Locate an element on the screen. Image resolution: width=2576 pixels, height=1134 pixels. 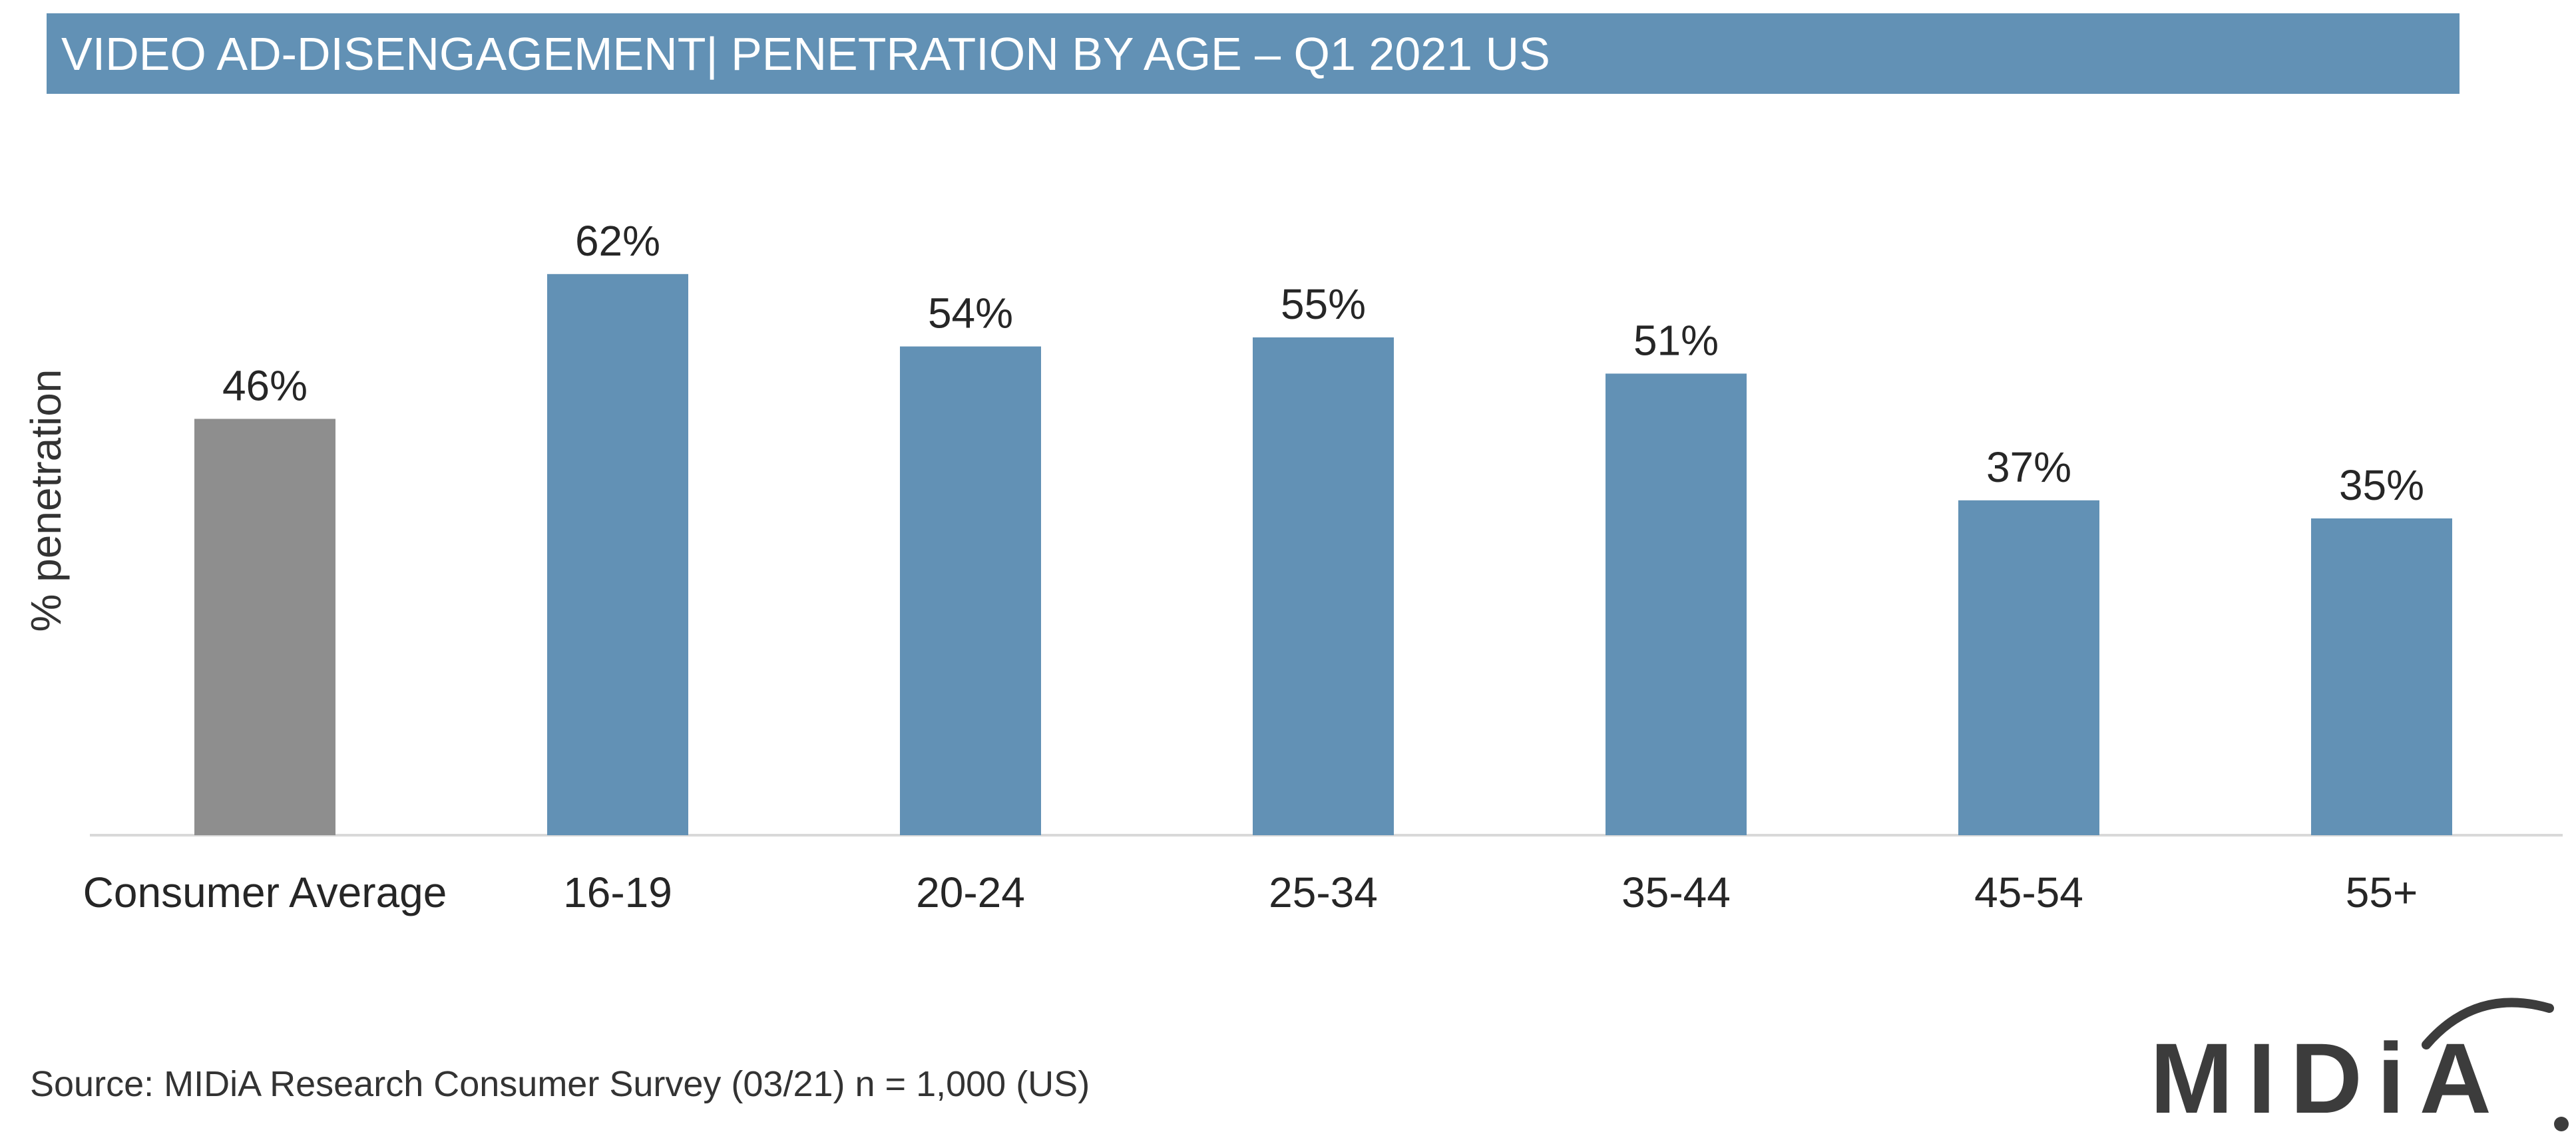
bar-consumer-average is located at coordinates (264, 627).